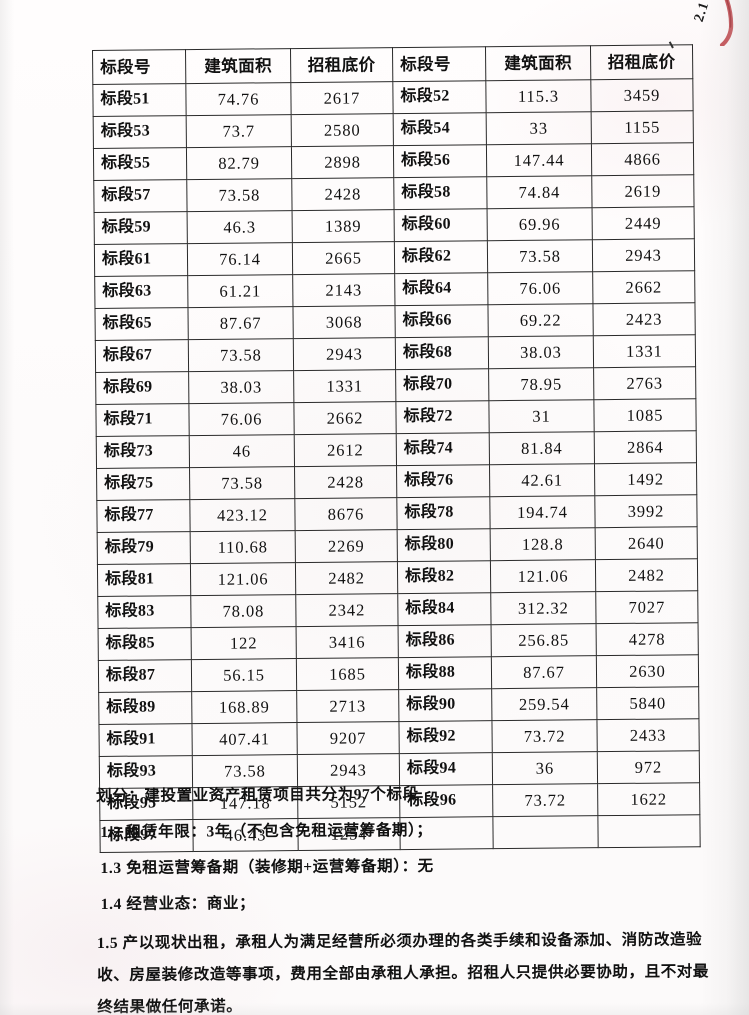 The image size is (749, 1015). Describe the element at coordinates (143, 484) in the screenshot. I see `cell-lot-id-left: 标段75` at that location.